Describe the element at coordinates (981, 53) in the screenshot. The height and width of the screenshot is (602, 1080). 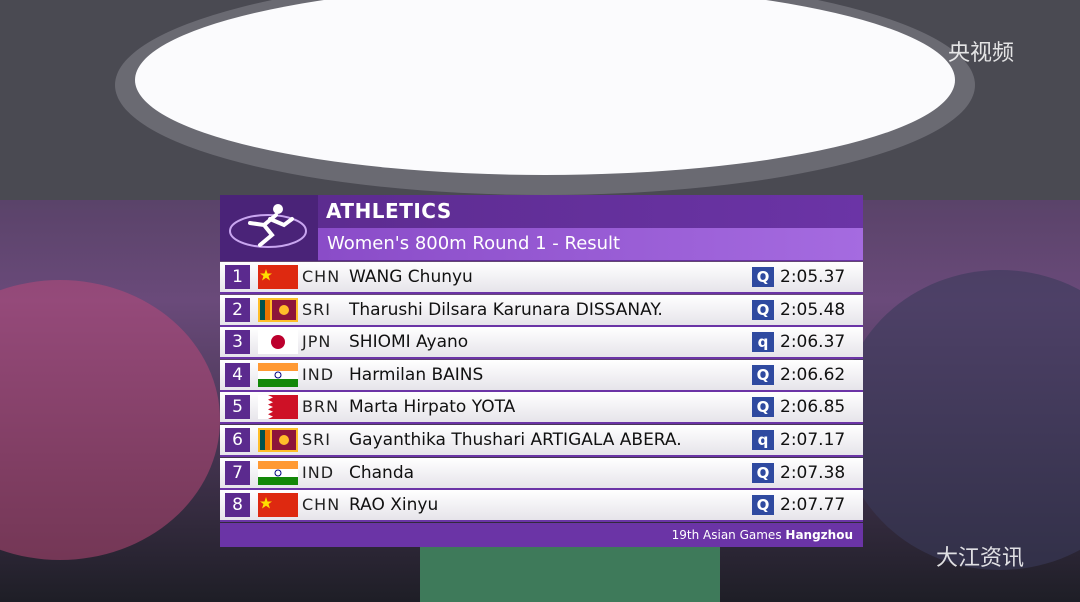
I see `broadcaster-watermark: 央视频` at that location.